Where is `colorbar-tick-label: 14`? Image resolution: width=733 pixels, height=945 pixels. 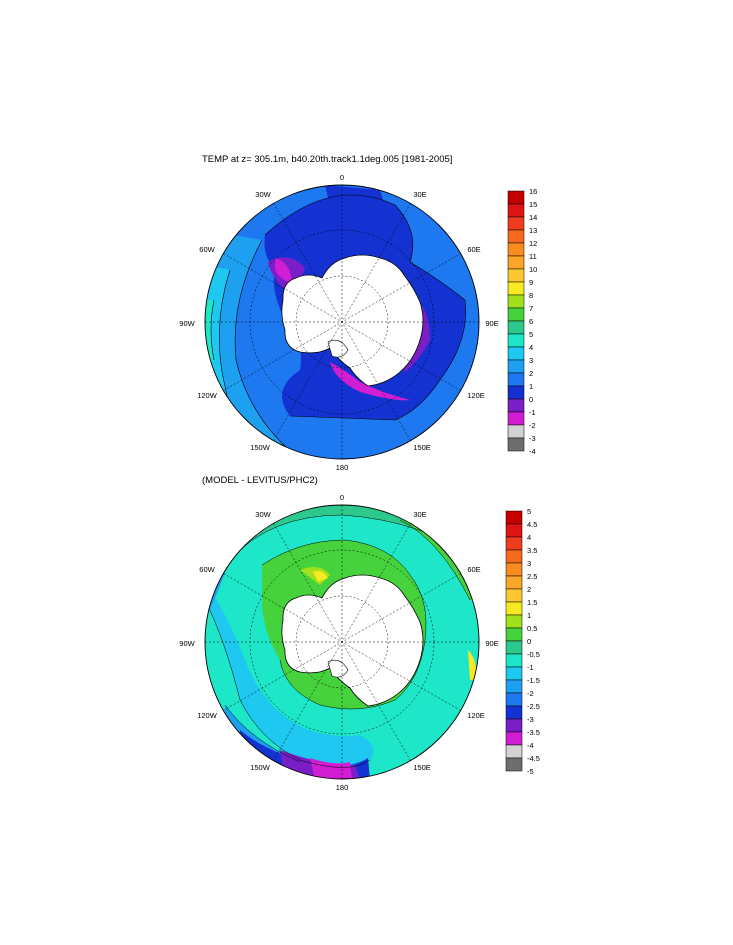
colorbar-tick-label: 14 is located at coordinates (533, 217).